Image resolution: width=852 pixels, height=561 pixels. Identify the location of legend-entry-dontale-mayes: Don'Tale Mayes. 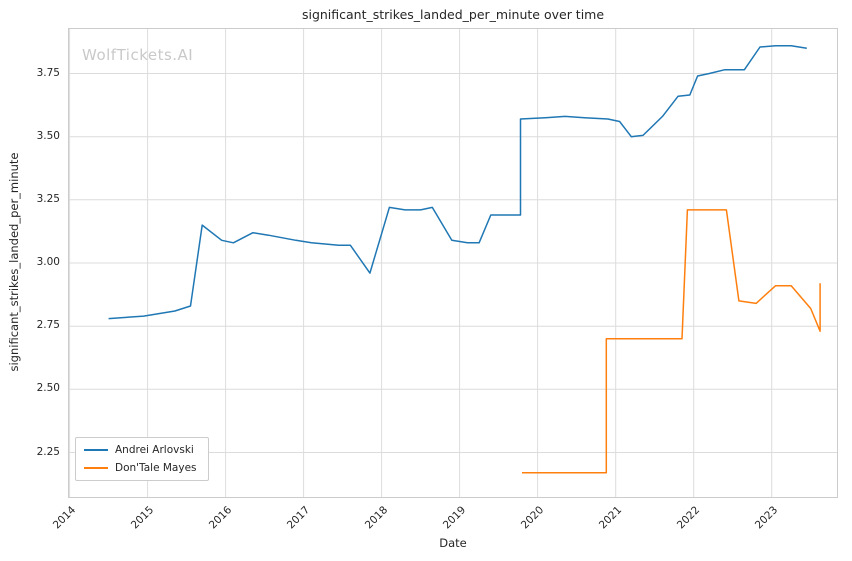
(140, 468).